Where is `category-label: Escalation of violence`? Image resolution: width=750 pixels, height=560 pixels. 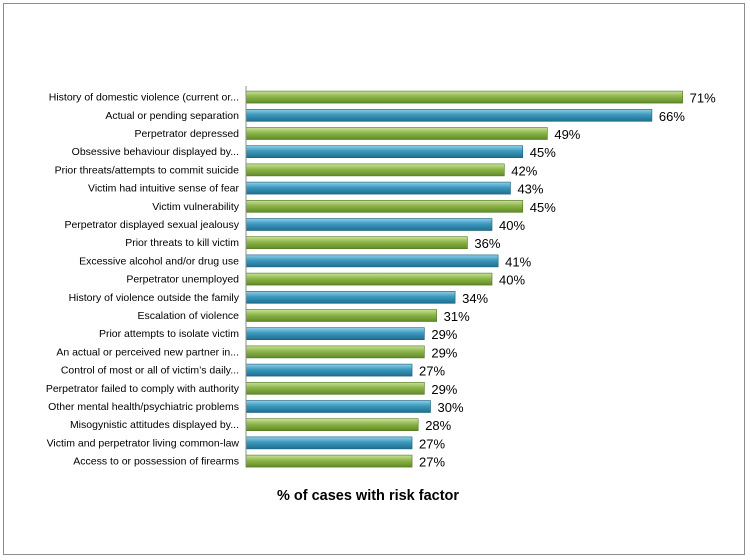
category-label: Escalation of violence is located at coordinates (188, 316).